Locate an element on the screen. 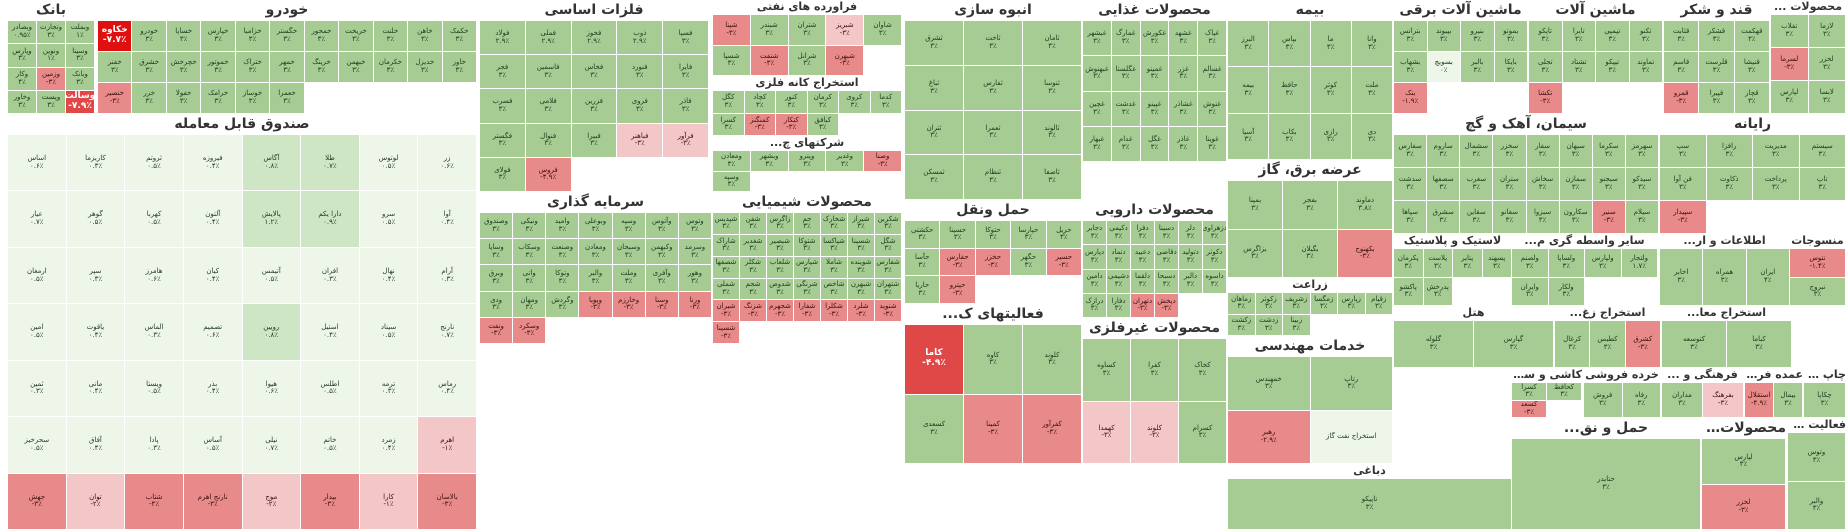 The height and width of the screenshot is (531, 1846). stock-tile: سحرخیز ۰.۵٪ is located at coordinates (37, 445).